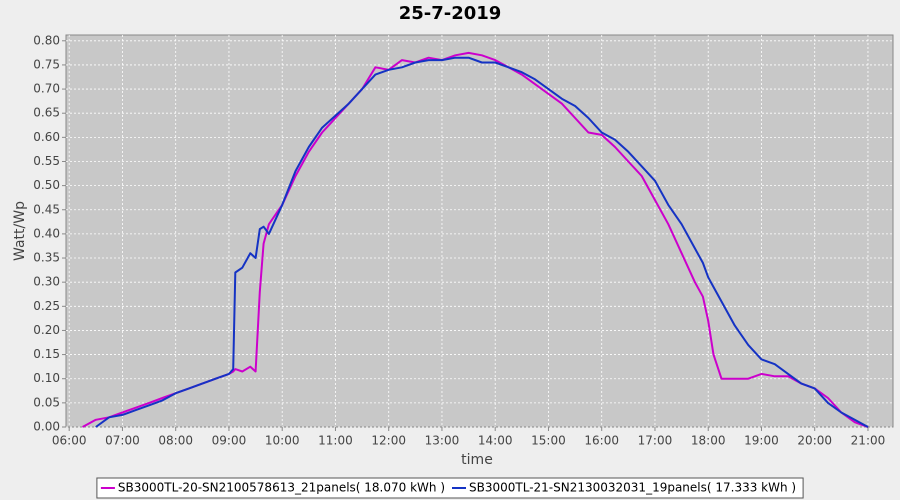 Image resolution: width=900 pixels, height=500 pixels. I want to click on y-tick-label: 0.55, so click(46, 161).